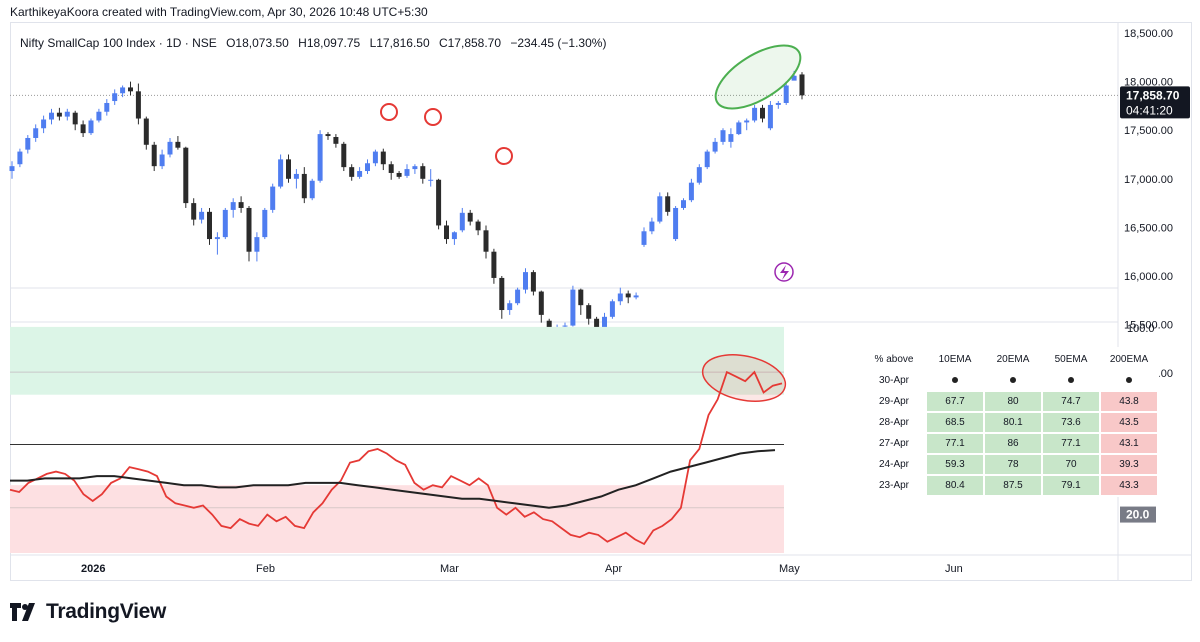 The width and height of the screenshot is (1200, 642). What do you see at coordinates (1071, 401) in the screenshot?
I see `cell-50ema: 74.7` at bounding box center [1071, 401].